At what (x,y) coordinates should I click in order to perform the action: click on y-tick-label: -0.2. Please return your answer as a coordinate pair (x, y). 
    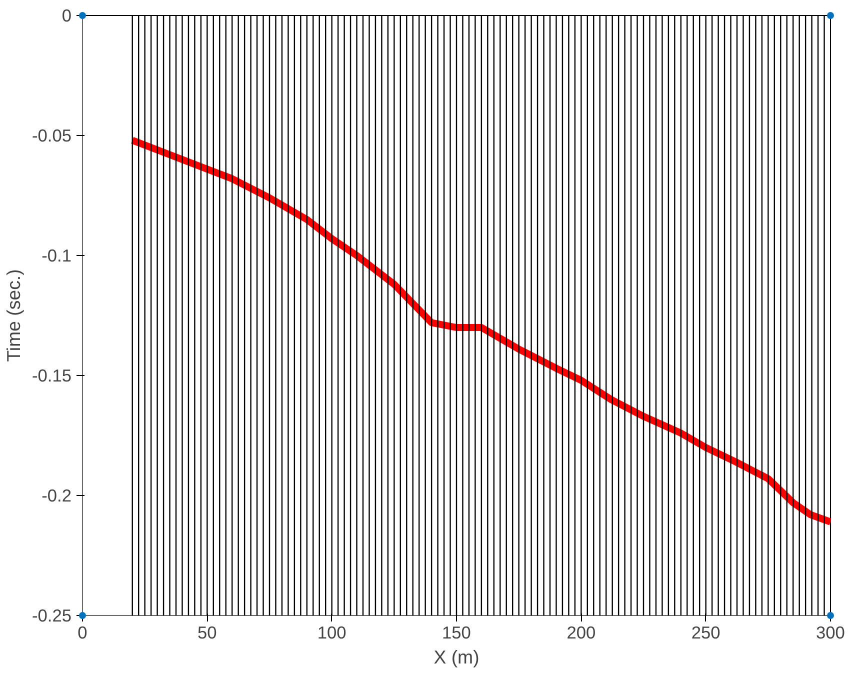
    Looking at the image, I should click on (57, 496).